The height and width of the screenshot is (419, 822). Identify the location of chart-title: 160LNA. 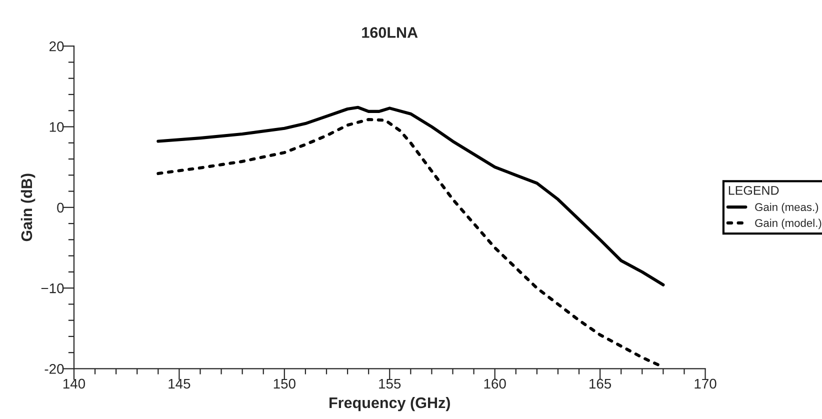
(390, 32).